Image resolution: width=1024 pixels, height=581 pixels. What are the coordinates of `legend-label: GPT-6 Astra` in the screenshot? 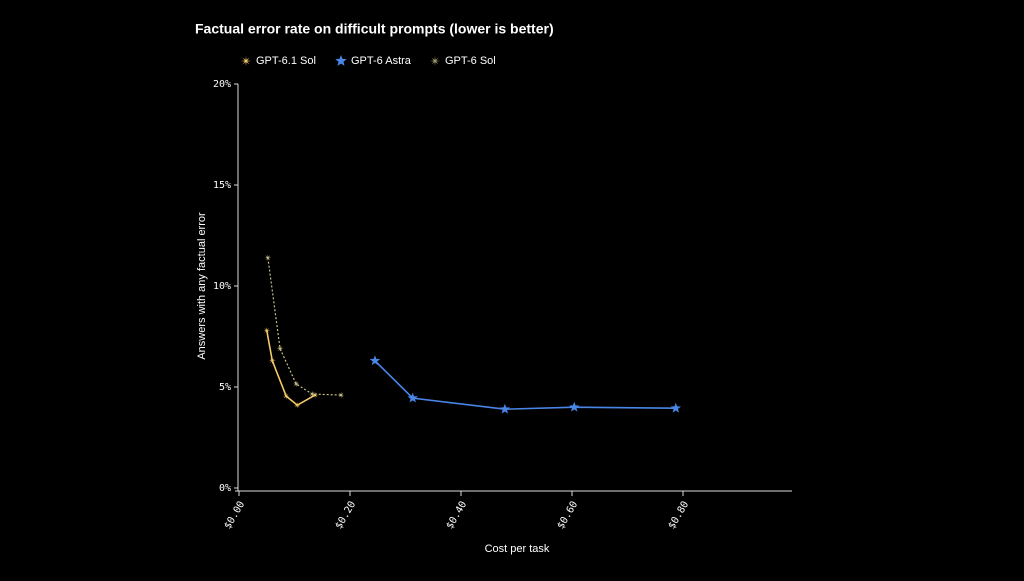 It's located at (381, 61).